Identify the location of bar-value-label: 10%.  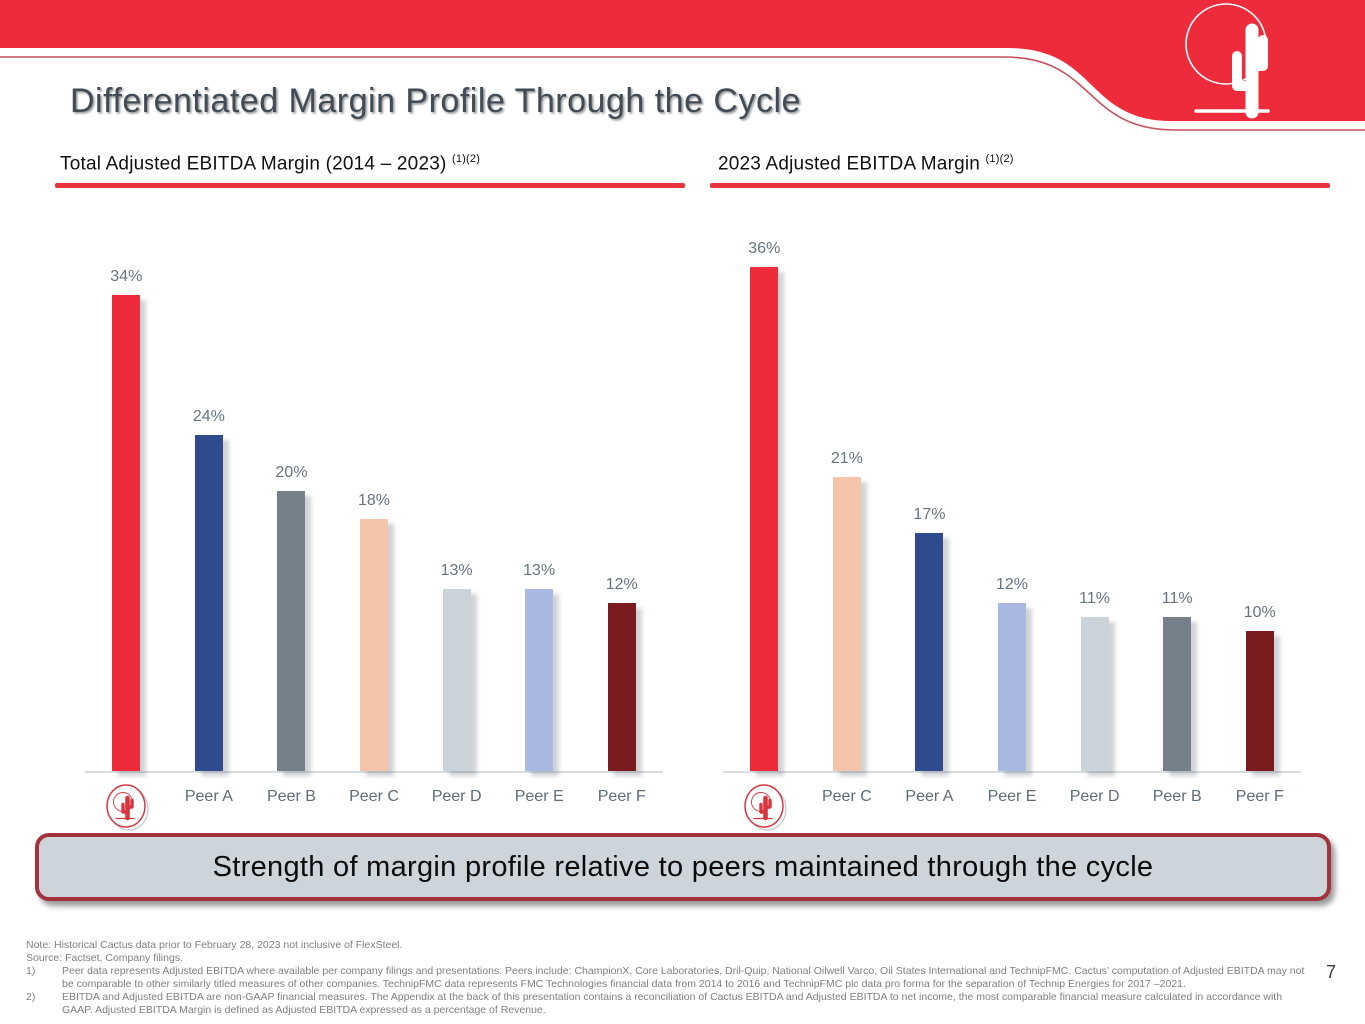
(1259, 612).